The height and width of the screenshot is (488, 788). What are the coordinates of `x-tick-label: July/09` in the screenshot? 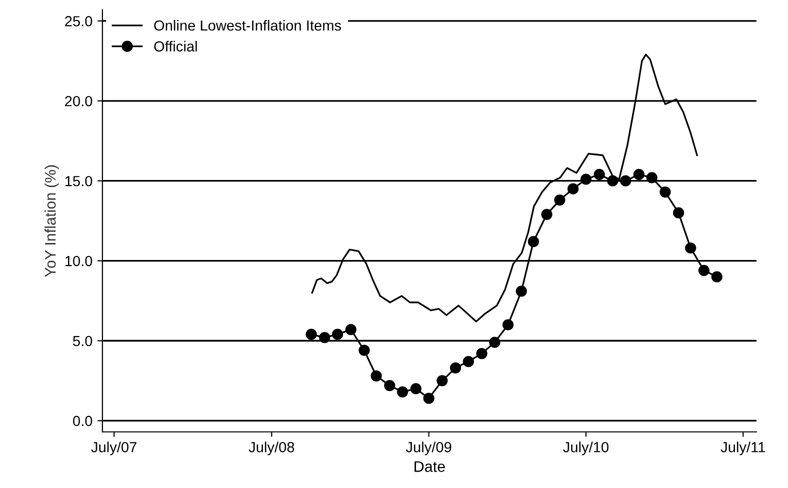 It's located at (429, 449).